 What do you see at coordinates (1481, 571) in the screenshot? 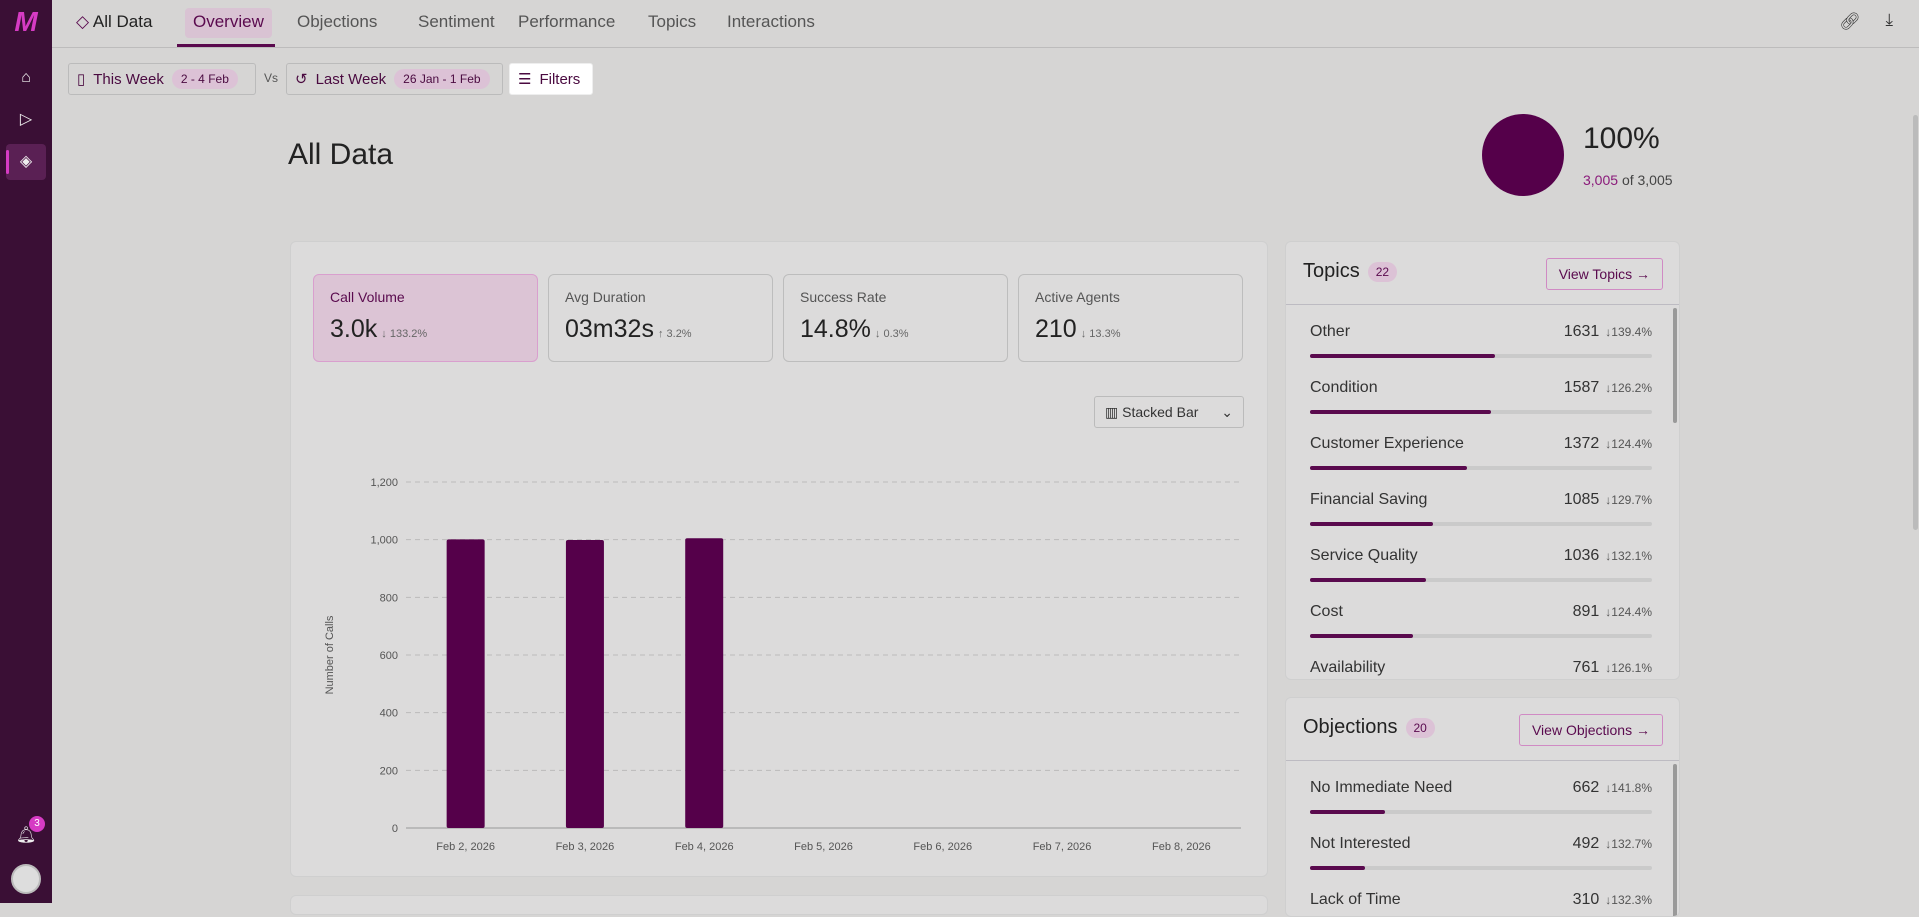
I see `list-item: Service Quality 1036 ↓132.1%` at bounding box center [1481, 571].